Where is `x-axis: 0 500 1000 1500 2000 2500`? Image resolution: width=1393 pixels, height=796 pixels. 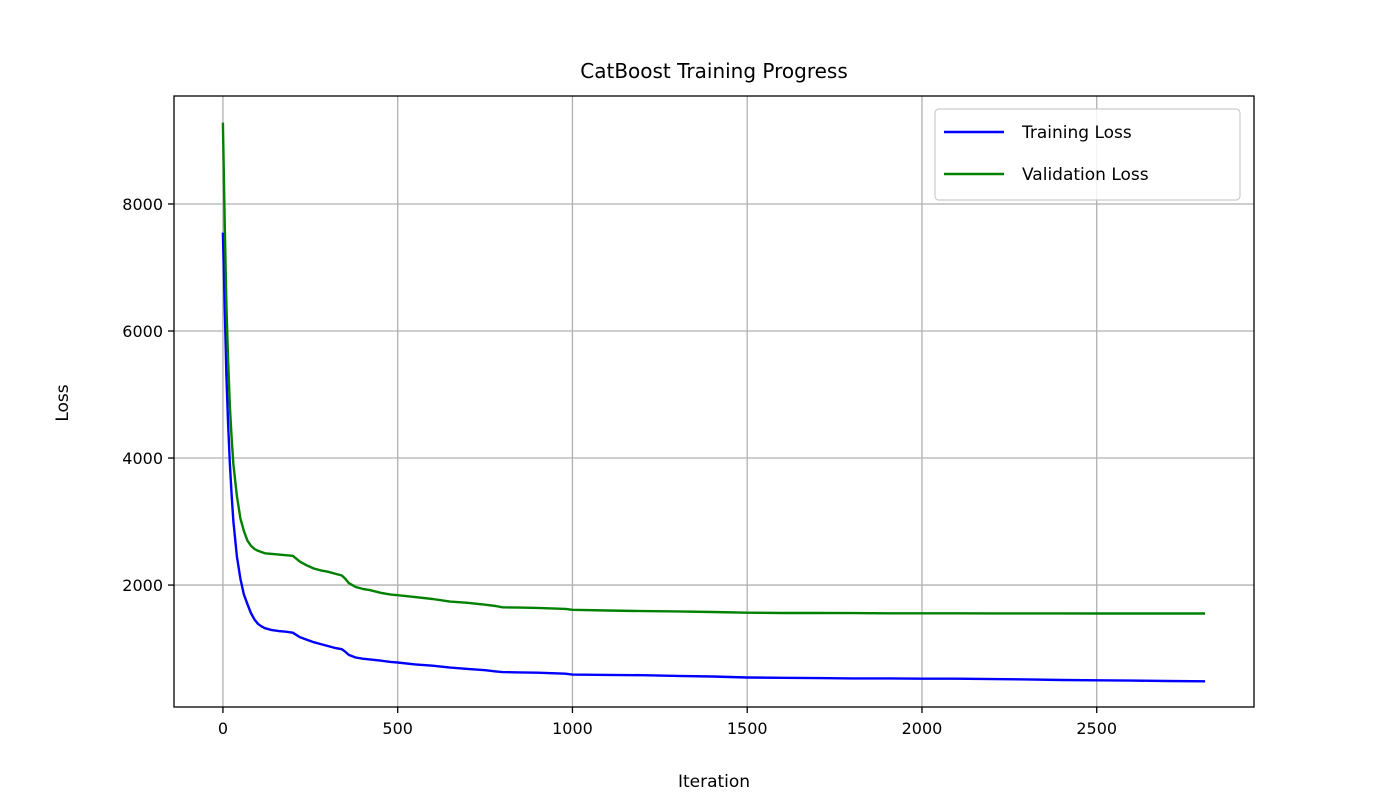 x-axis: 0 500 1000 1500 2000 2500 is located at coordinates (667, 722).